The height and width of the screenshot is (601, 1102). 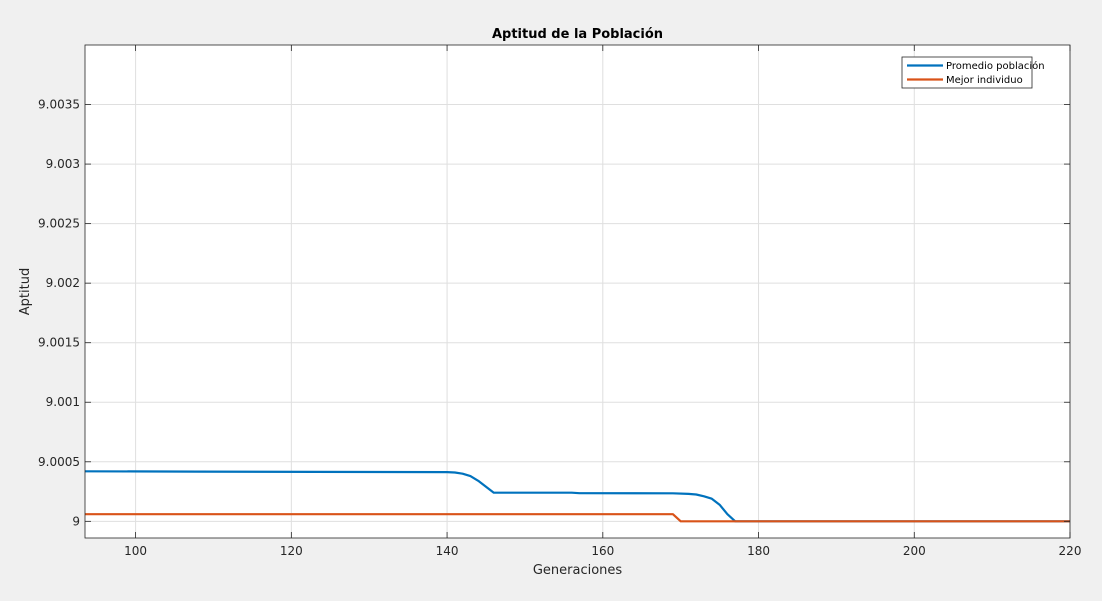 What do you see at coordinates (984, 80) in the screenshot?
I see `legend-label-2: Mejor individuo` at bounding box center [984, 80].